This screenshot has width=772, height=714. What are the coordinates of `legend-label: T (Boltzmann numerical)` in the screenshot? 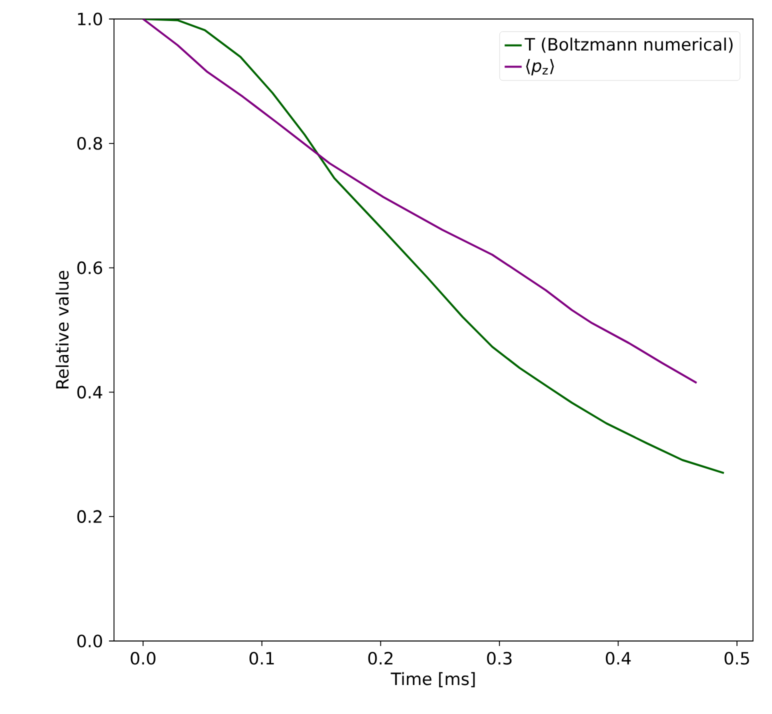 It's located at (628, 45).